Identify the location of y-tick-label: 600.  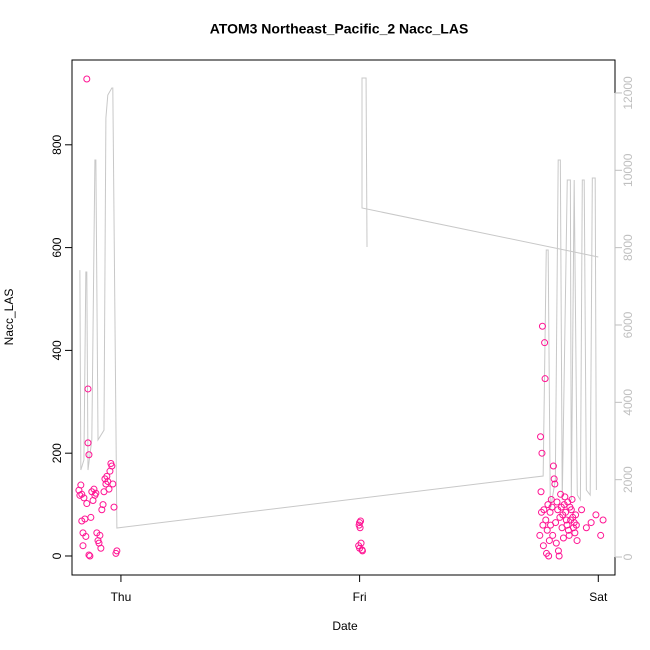
(57, 247).